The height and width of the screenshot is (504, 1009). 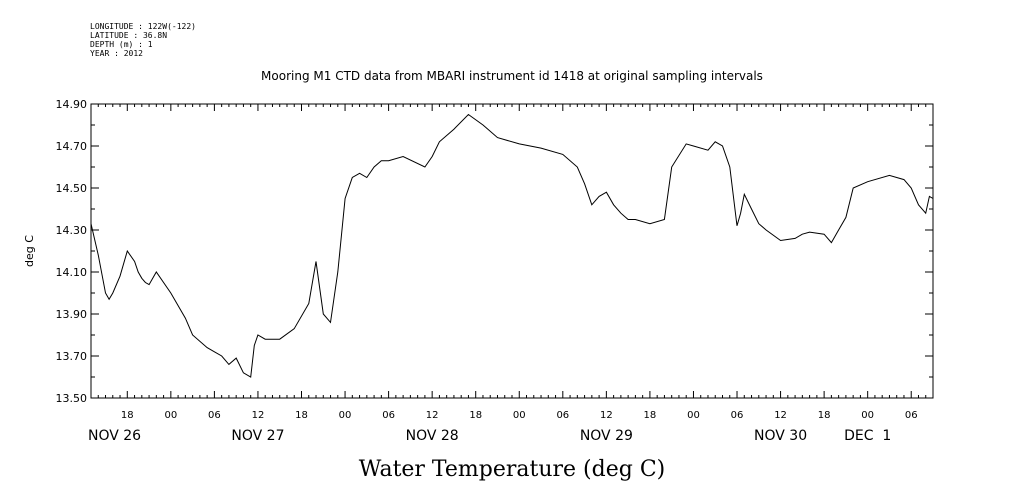 What do you see at coordinates (114, 436) in the screenshot?
I see `x-day-tick-label: NOV 26` at bounding box center [114, 436].